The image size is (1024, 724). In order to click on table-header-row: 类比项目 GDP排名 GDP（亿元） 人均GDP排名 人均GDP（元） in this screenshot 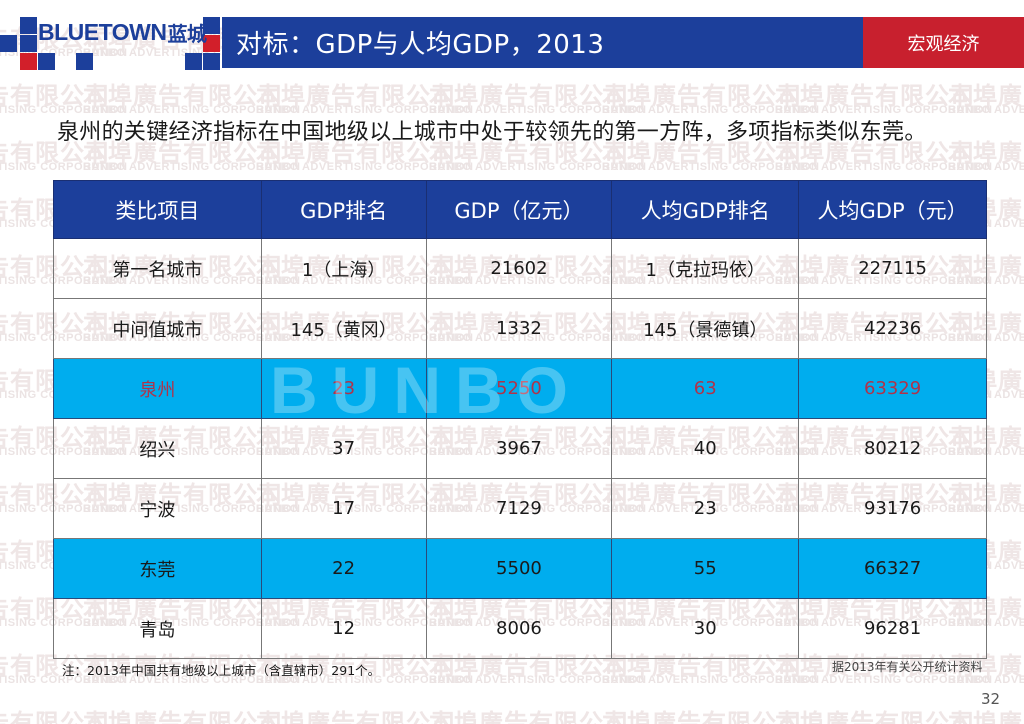, I will do `click(520, 209)`.